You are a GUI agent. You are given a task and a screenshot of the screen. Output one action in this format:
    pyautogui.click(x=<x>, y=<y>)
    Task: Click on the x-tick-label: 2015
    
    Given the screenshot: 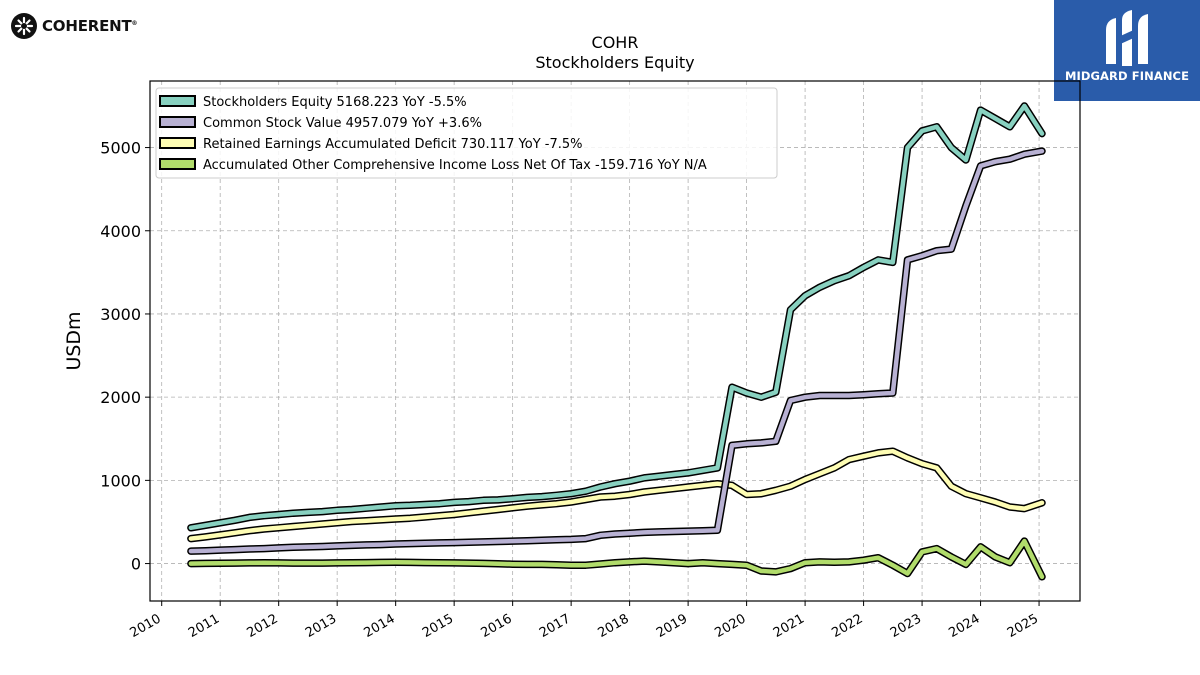 What is the action you would take?
    pyautogui.click(x=438, y=626)
    